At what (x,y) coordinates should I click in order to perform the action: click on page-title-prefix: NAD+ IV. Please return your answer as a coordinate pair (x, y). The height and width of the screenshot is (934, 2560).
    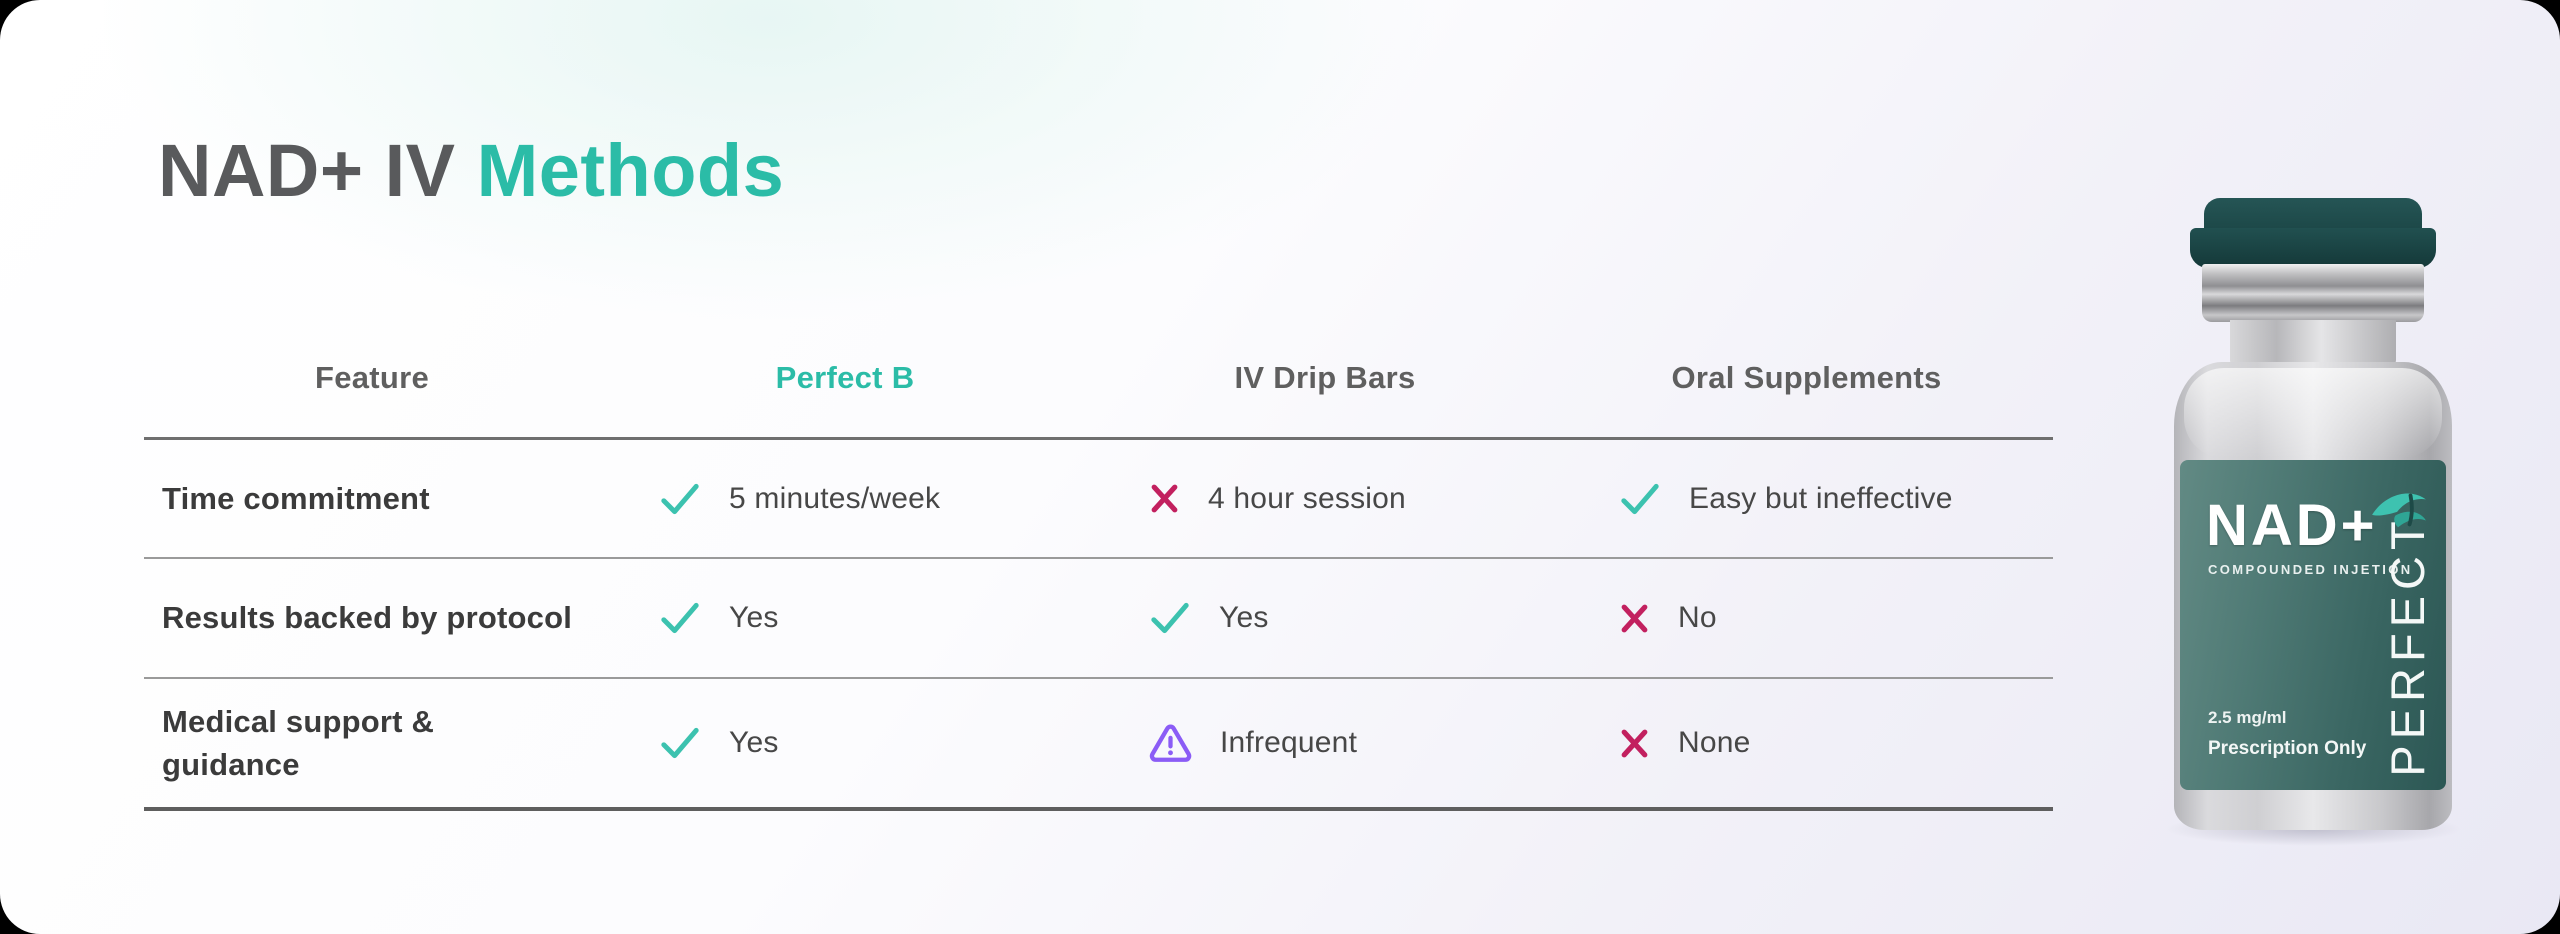
    Looking at the image, I should click on (307, 170).